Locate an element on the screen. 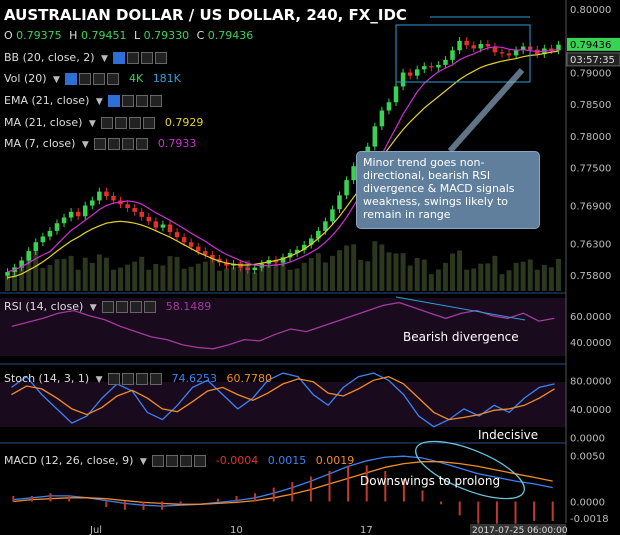 The height and width of the screenshot is (535, 620). macd-highlight-ellipse is located at coordinates (470, 470).